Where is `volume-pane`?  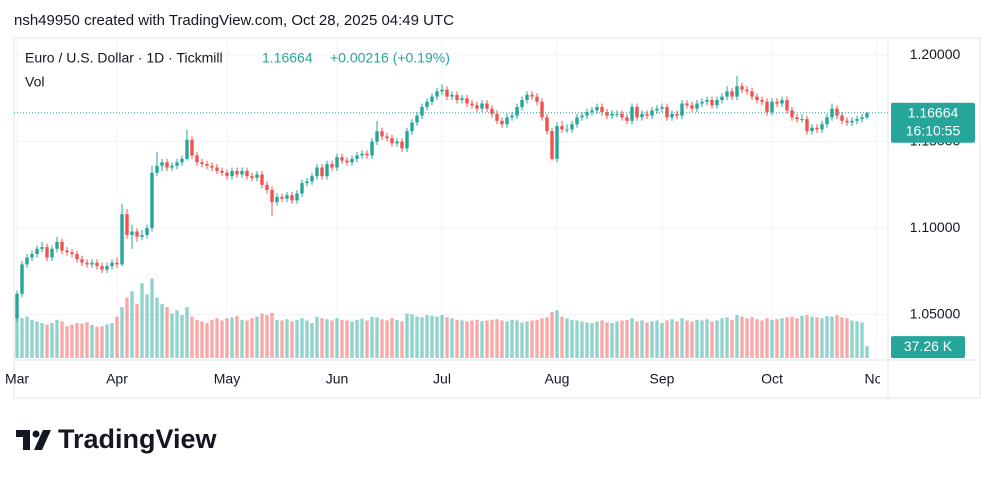 volume-pane is located at coordinates (442, 318).